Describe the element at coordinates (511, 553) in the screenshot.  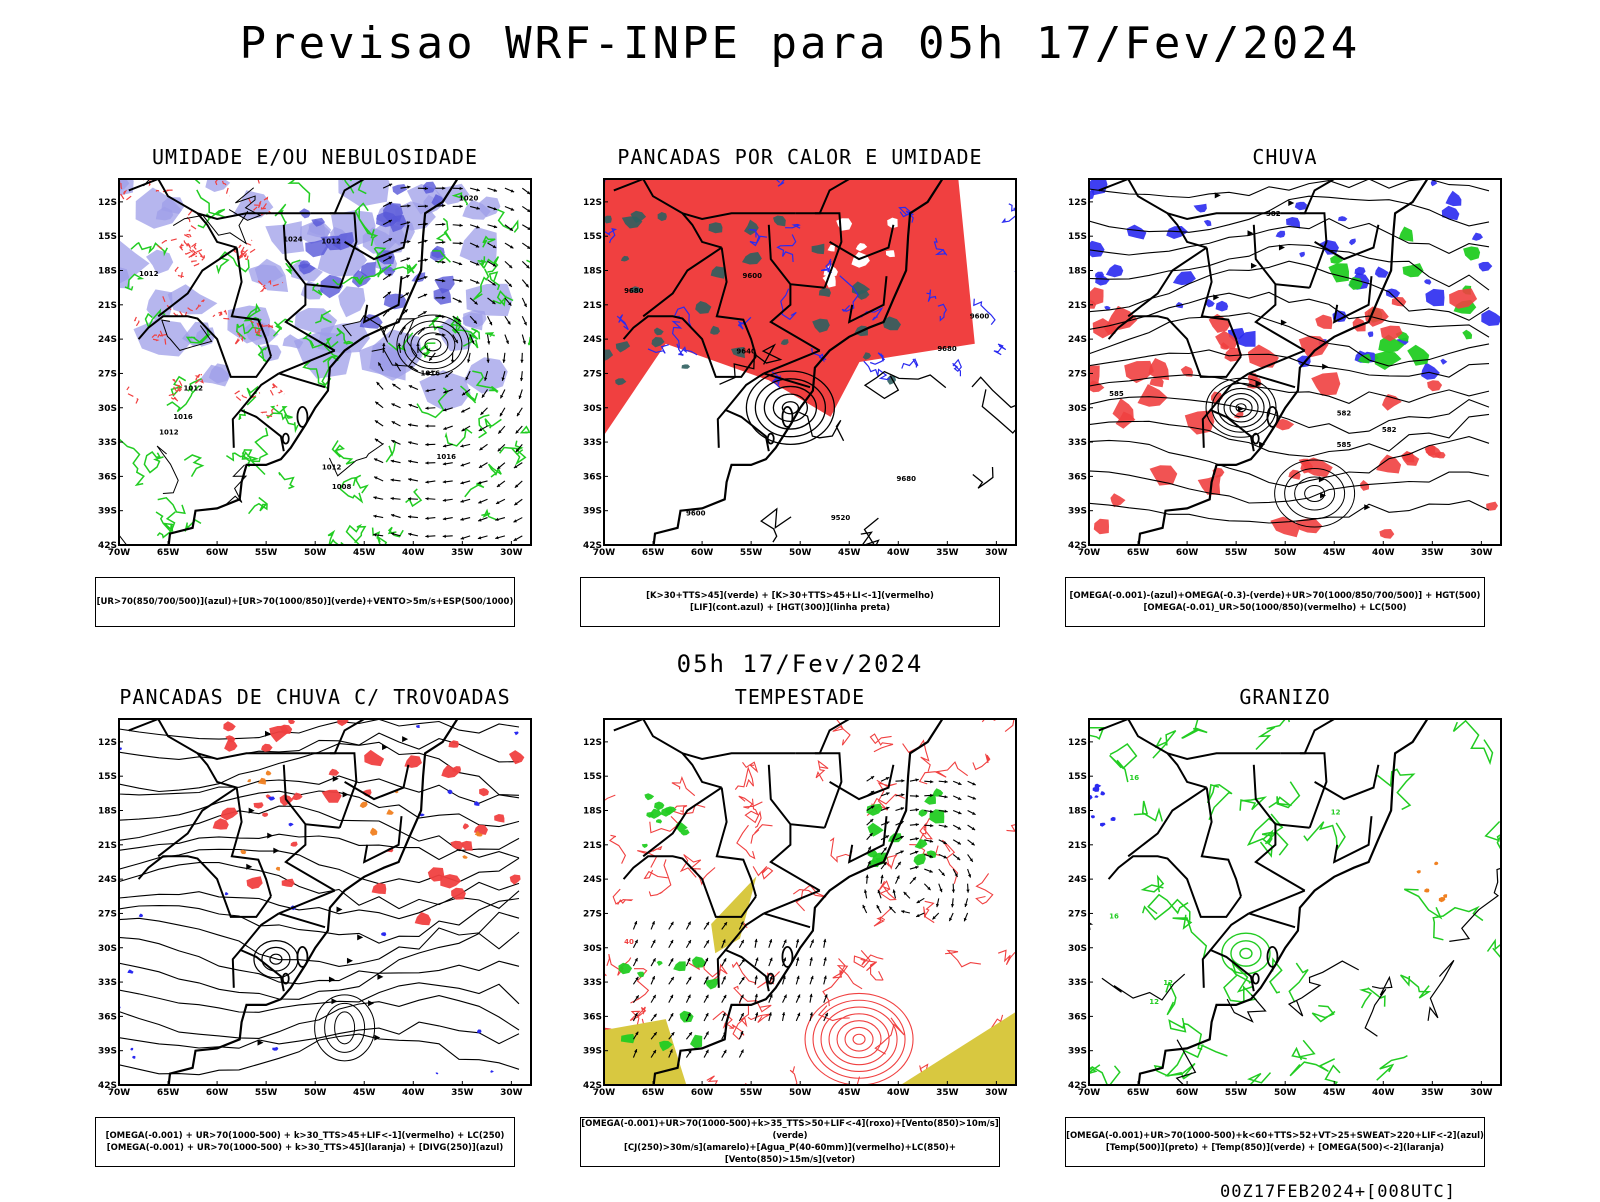
I see `lon-label: 30W` at that location.